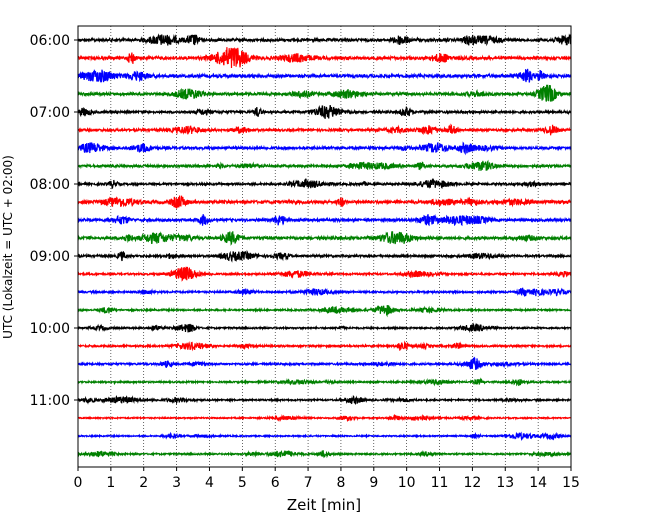 The image size is (650, 520). Describe the element at coordinates (110, 483) in the screenshot. I see `x-tick-label: 1` at that location.